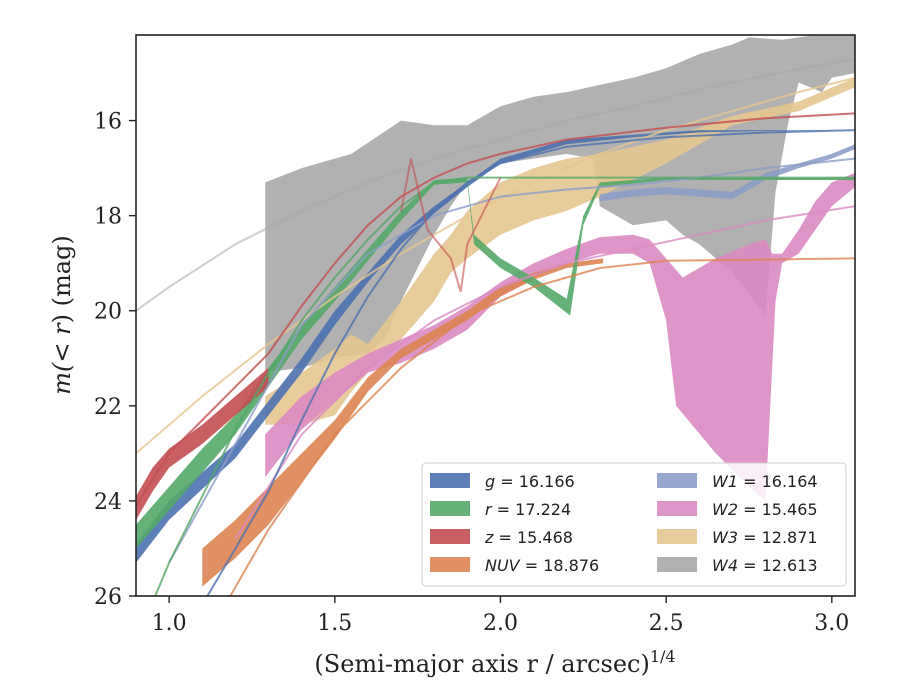 The width and height of the screenshot is (900, 700). I want to click on x-tick-label: 1.0, so click(169, 623).